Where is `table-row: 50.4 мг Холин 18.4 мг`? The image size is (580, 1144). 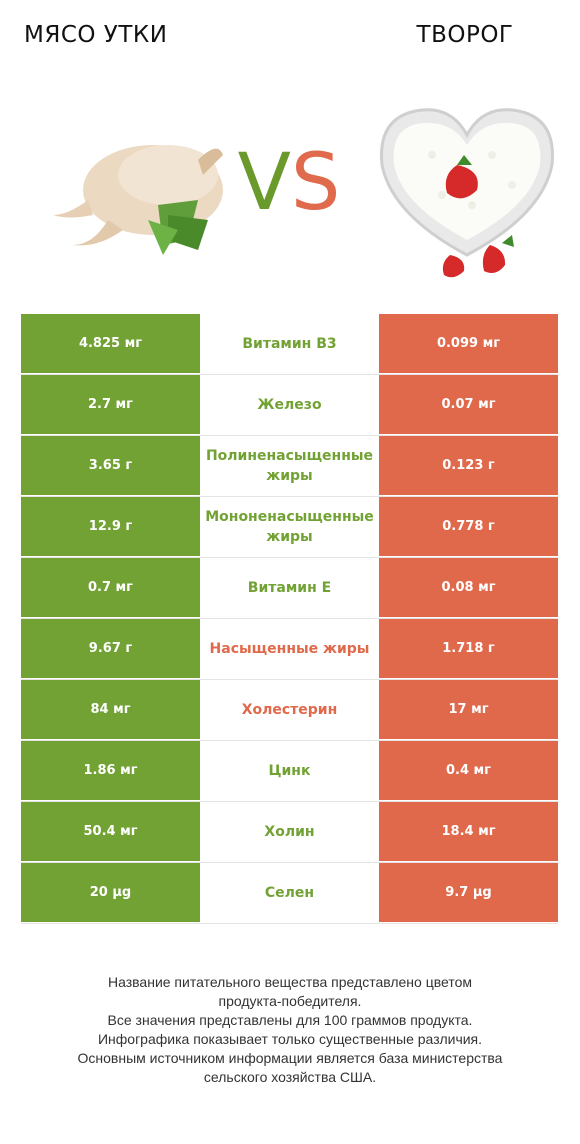 table-row: 50.4 мг Холин 18.4 мг is located at coordinates (289, 832).